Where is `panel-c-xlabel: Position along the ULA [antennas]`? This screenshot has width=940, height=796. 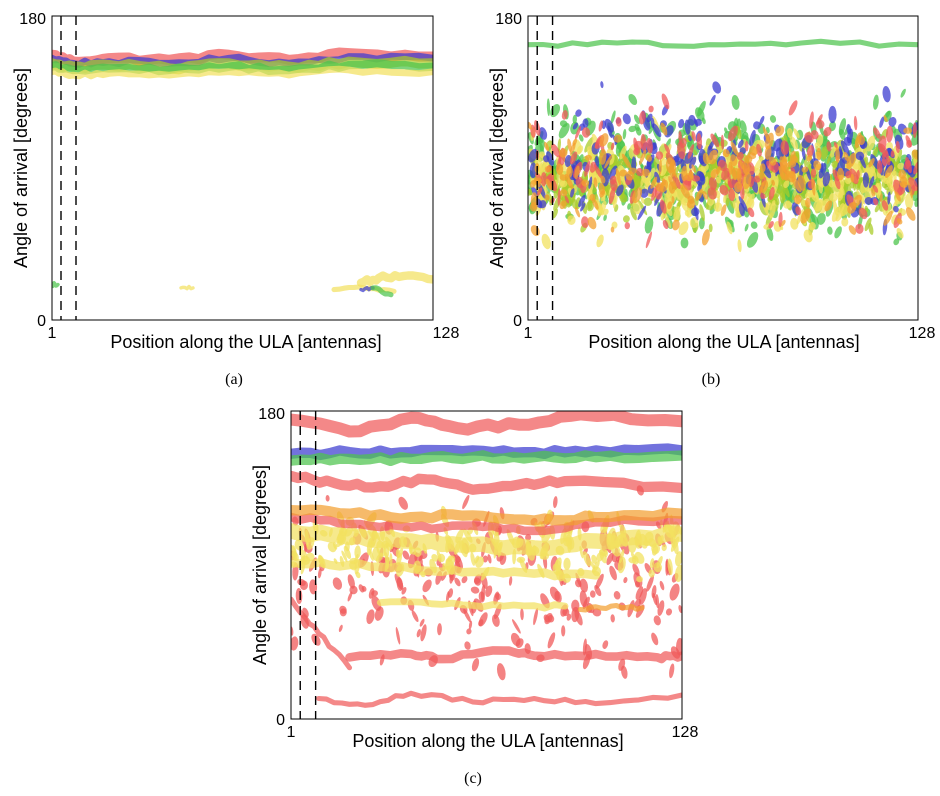 panel-c-xlabel: Position along the ULA [antennas] is located at coordinates (487, 741).